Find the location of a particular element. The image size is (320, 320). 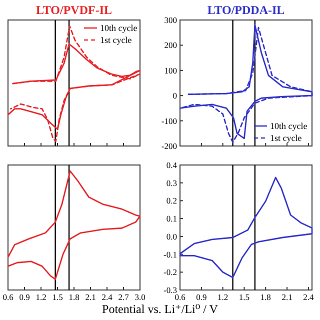

y-tick-label: 0.1 is located at coordinates (171, 219).